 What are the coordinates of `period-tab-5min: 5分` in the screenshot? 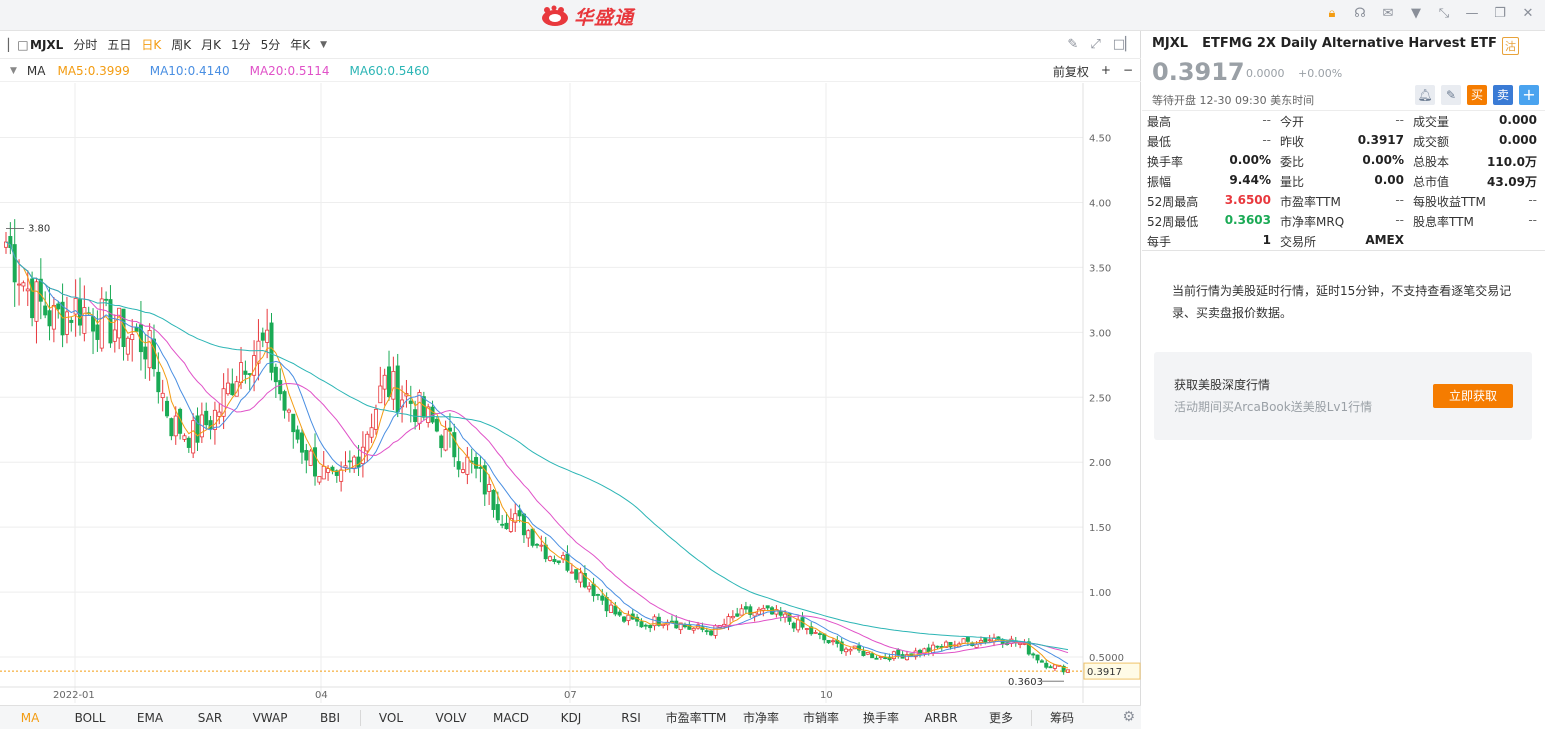 It's located at (270, 45).